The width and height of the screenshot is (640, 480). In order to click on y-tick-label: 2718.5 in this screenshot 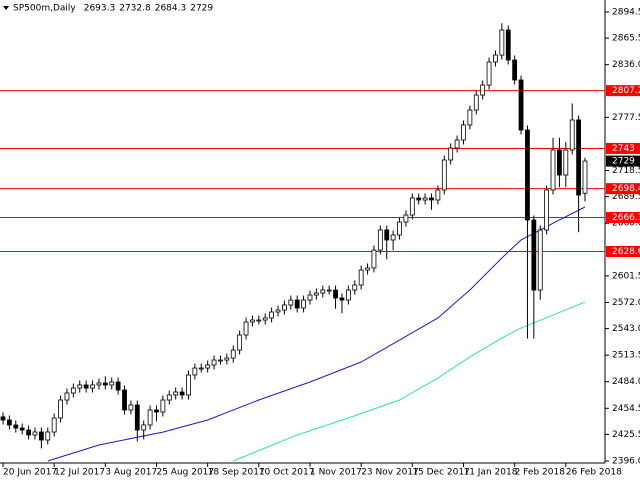, I will do `click(626, 171)`.